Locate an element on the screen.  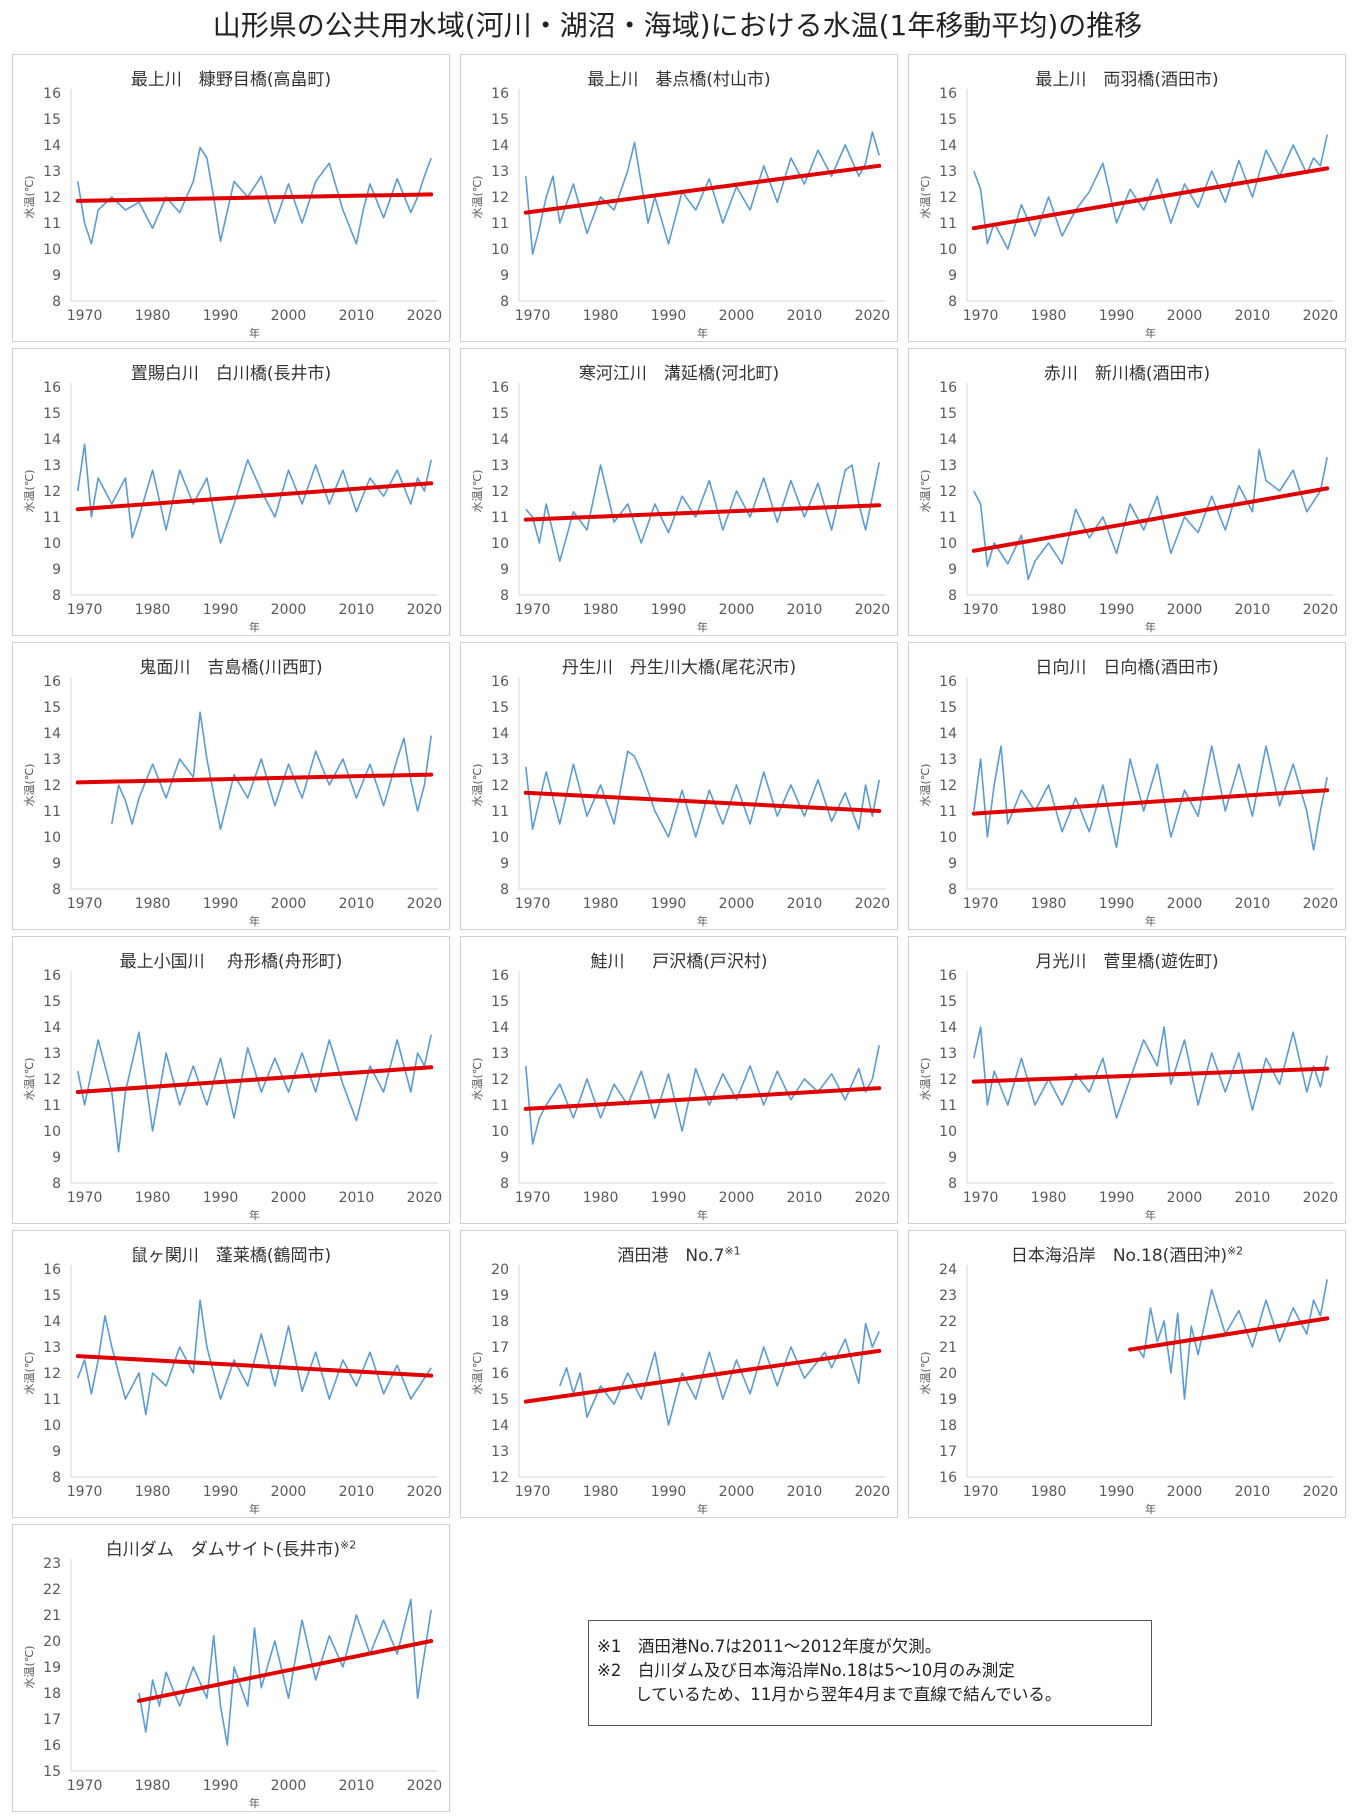
chart-title: 丹生川 丹生川大橋(尾花沢市) is located at coordinates (679, 665).